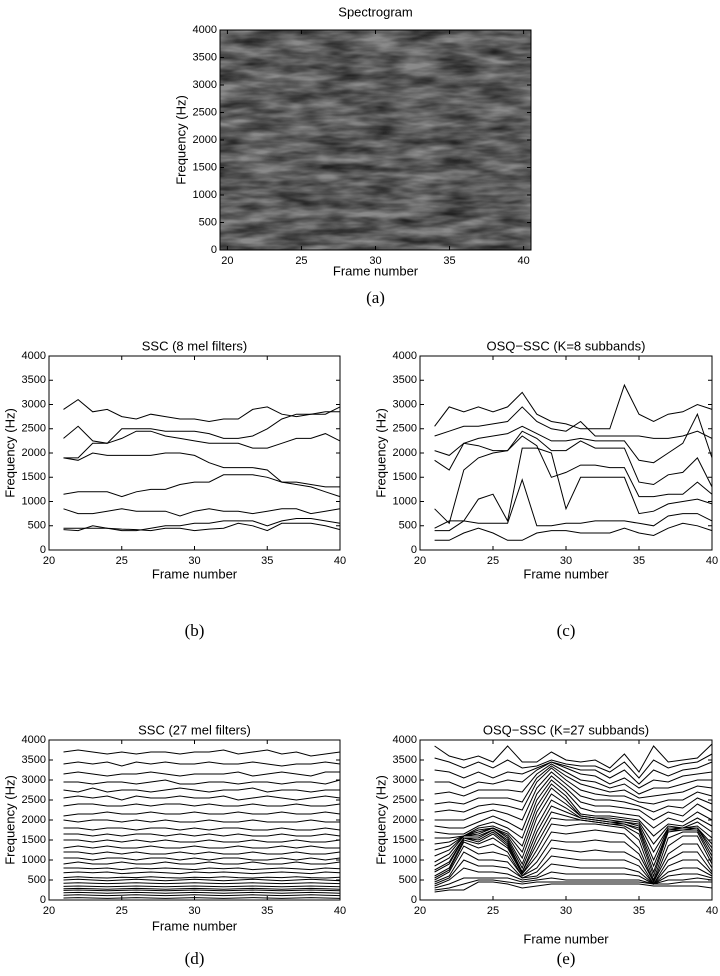  Describe the element at coordinates (194, 345) in the screenshot. I see `chart-title: SSC (8 mel filters)` at that location.